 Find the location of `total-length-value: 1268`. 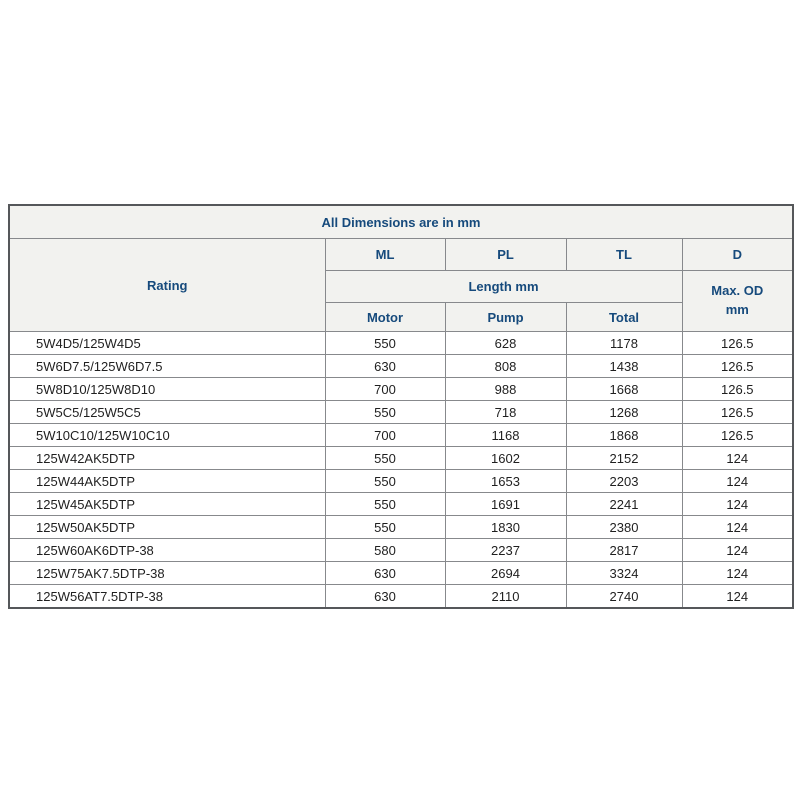

total-length-value: 1268 is located at coordinates (624, 412).